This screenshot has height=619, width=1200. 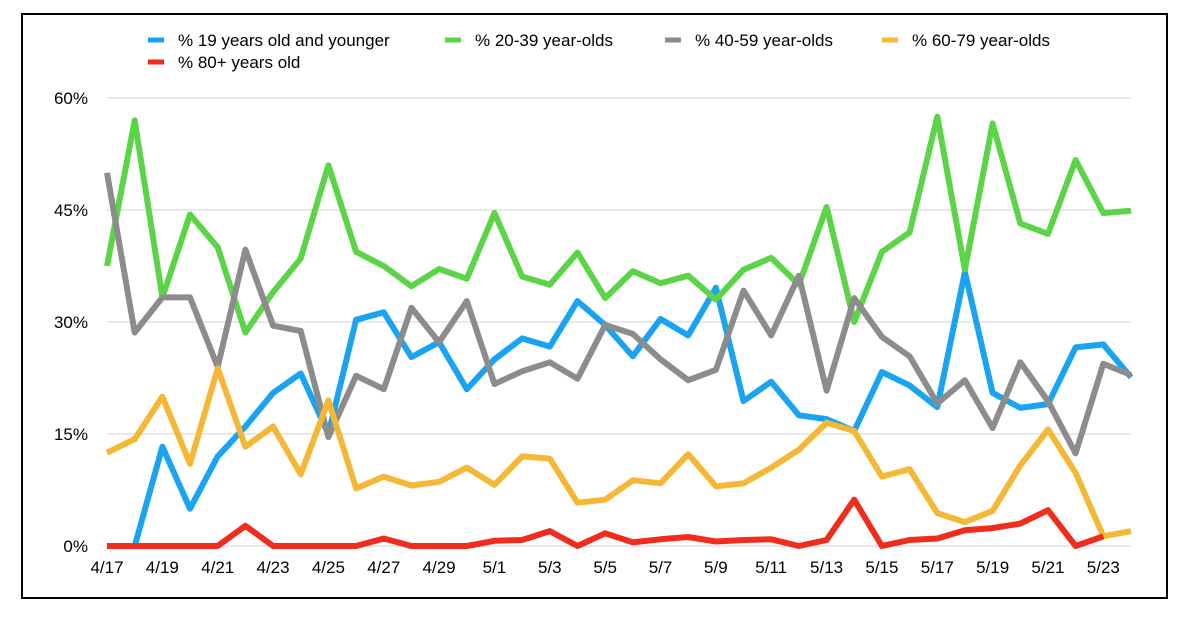 I want to click on x-tick-label: 5/5, so click(x=605, y=567).